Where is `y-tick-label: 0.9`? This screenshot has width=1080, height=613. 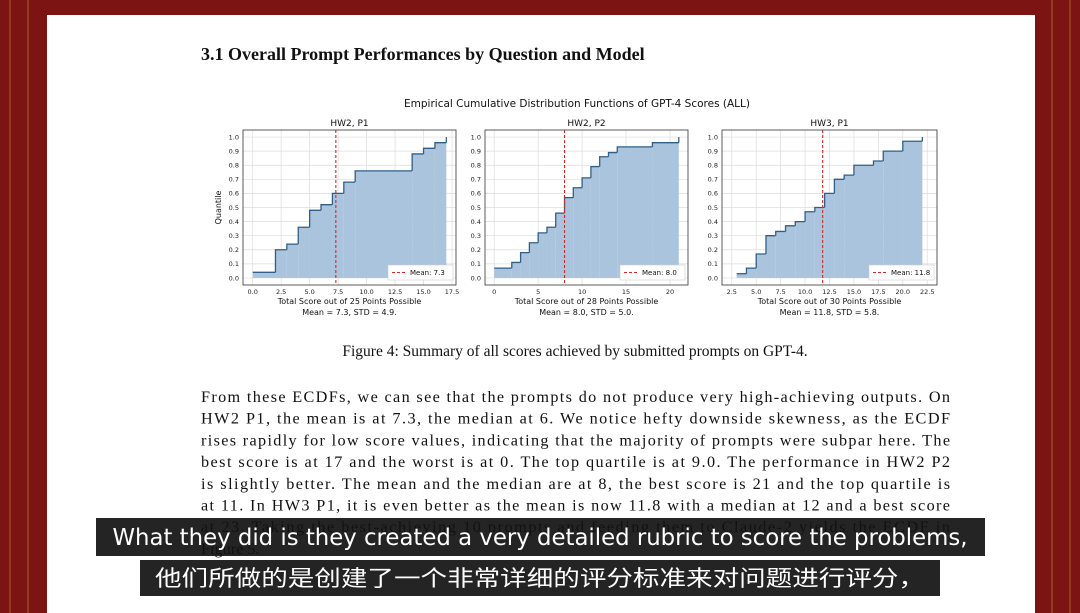 y-tick-label: 0.9 is located at coordinates (713, 151).